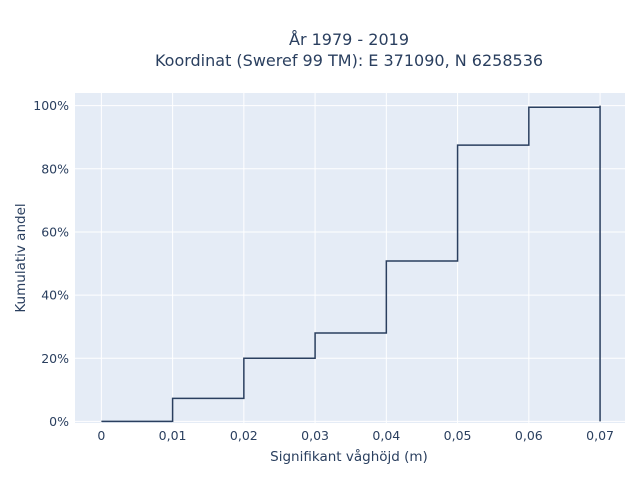 The height and width of the screenshot is (484, 640). Describe the element at coordinates (173, 435) in the screenshot. I see `x-tick-label-1: 0,01` at that location.